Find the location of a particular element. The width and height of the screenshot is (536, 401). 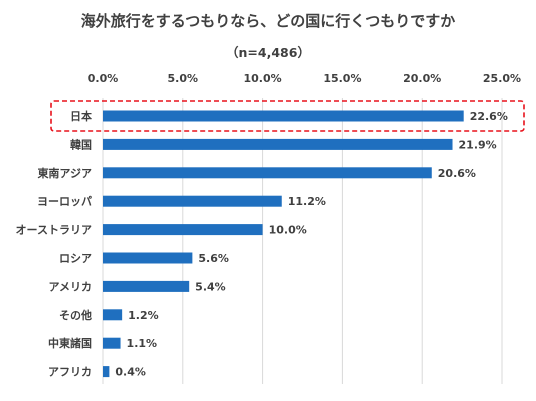

x-tick-label: 15.0% is located at coordinates (342, 78).